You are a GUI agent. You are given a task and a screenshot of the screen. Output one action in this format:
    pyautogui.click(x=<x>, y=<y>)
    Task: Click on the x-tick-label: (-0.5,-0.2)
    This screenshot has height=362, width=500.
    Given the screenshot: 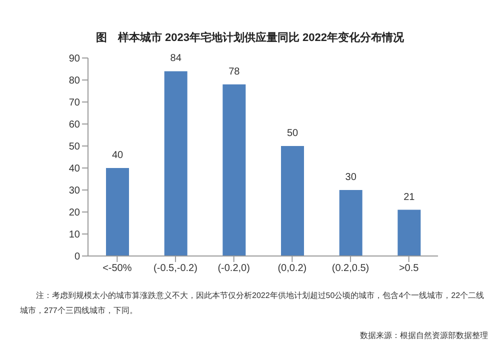 What is the action you would take?
    pyautogui.click(x=176, y=268)
    